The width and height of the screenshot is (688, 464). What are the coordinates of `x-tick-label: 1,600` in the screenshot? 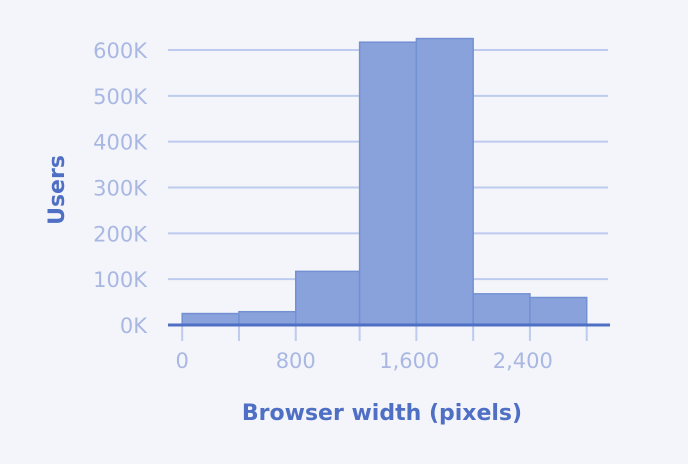 It's located at (409, 361).